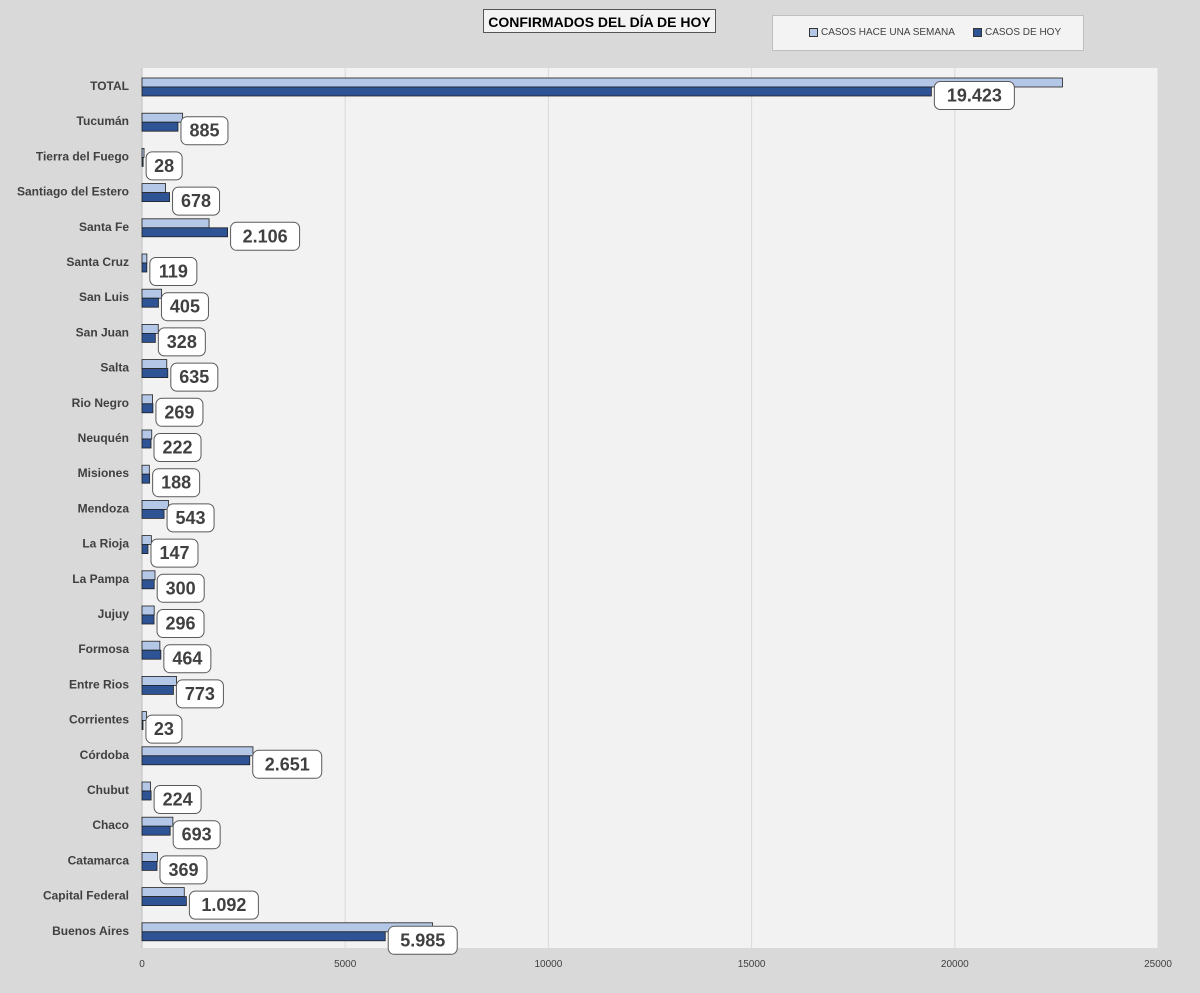  What do you see at coordinates (955, 964) in the screenshot?
I see `x-tick-label: 20000` at bounding box center [955, 964].